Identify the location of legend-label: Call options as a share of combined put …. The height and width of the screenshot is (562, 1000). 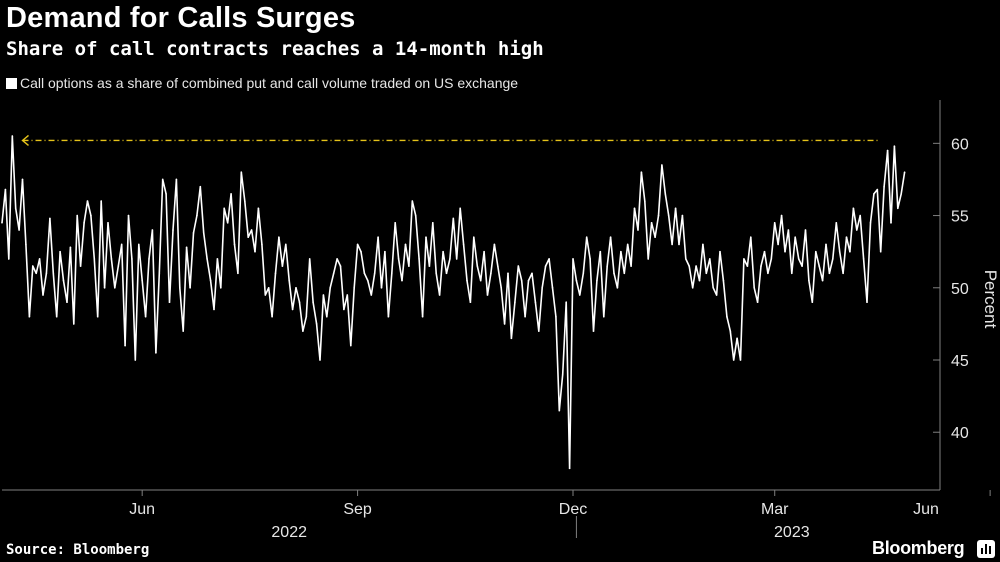
(269, 83).